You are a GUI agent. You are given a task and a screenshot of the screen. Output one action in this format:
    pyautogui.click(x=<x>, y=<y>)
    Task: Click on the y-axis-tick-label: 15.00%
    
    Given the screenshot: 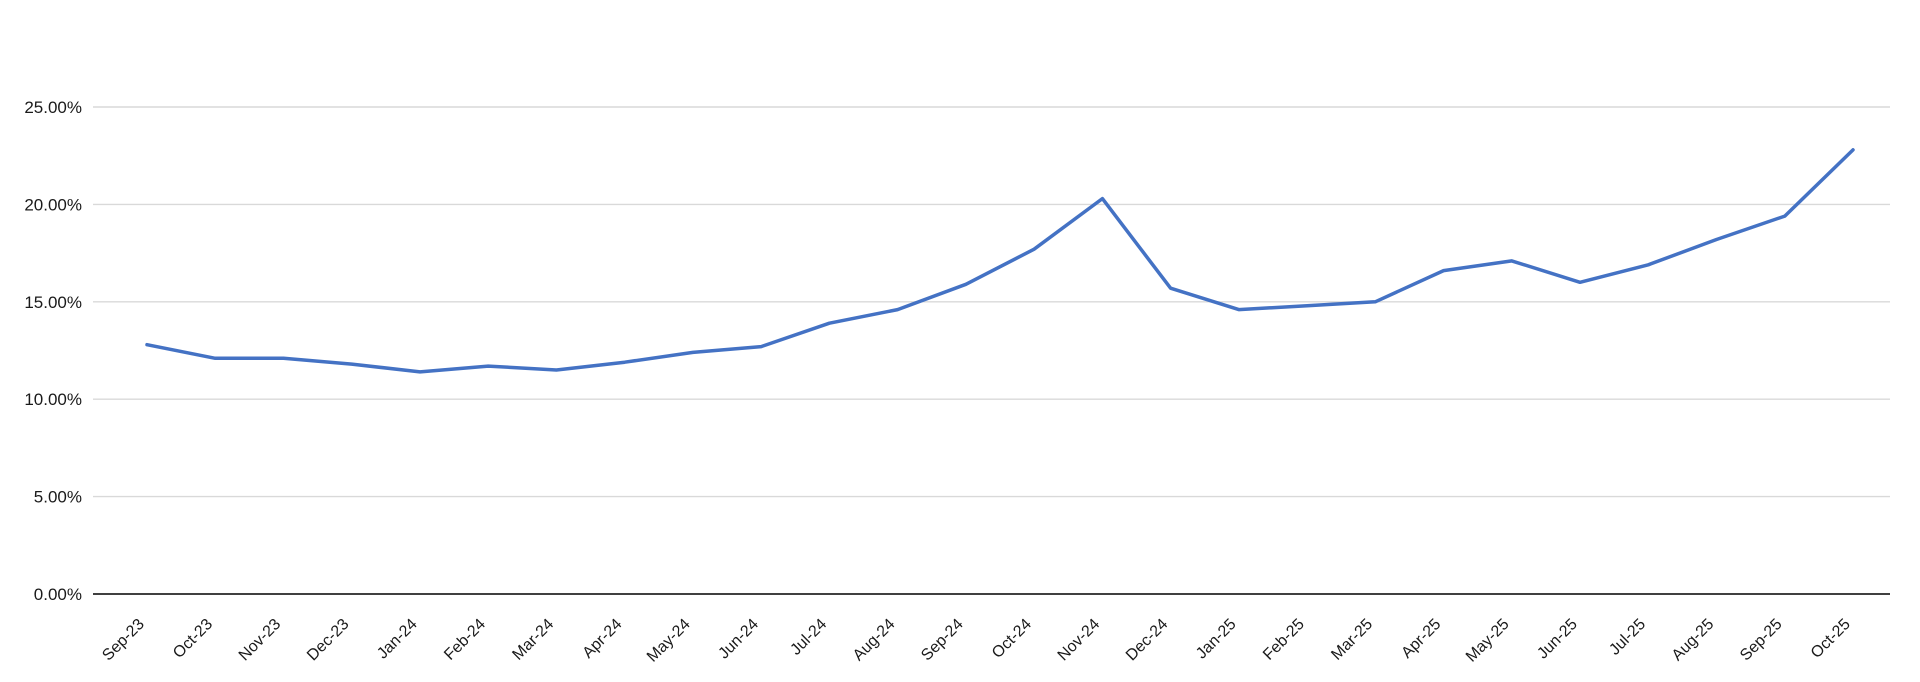 What is the action you would take?
    pyautogui.click(x=53, y=302)
    